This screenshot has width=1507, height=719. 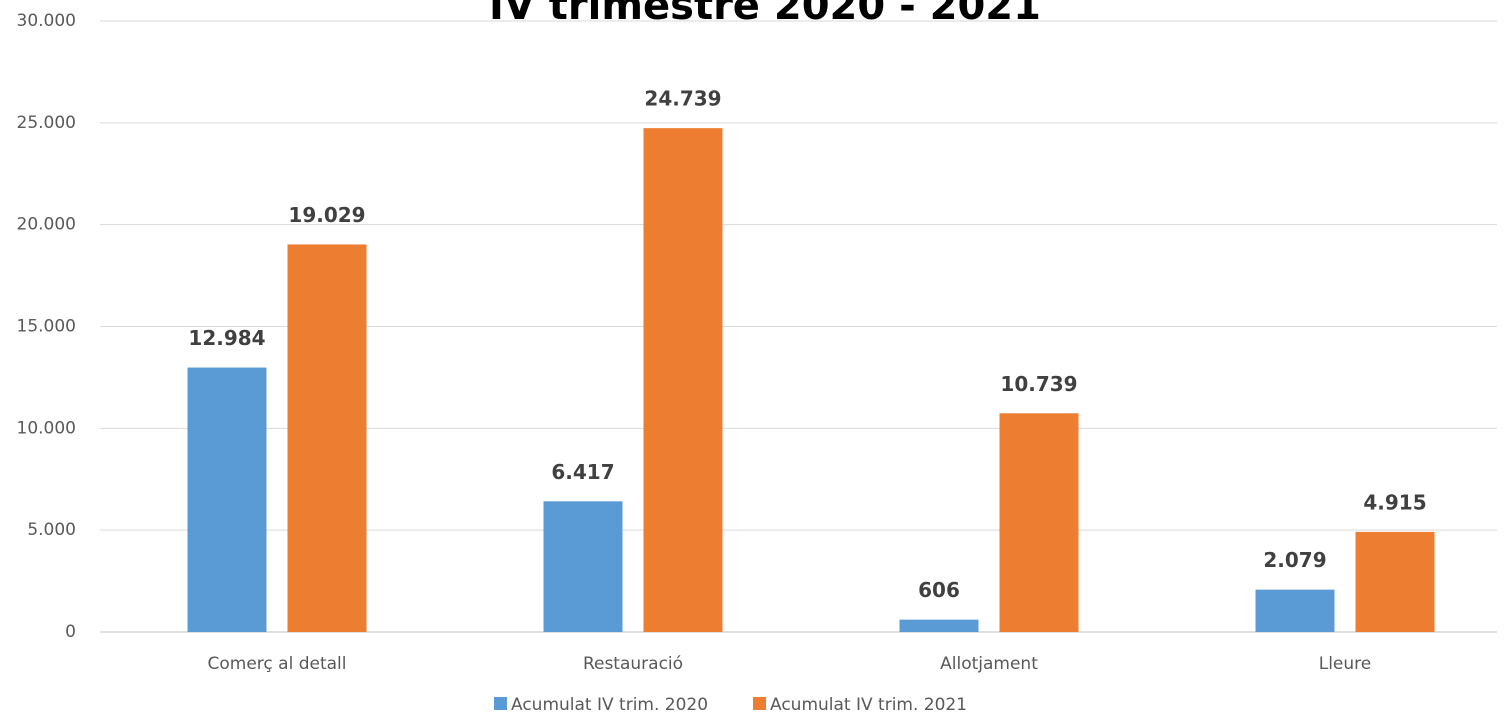 What do you see at coordinates (46, 428) in the screenshot?
I see `y-tick-label: 10.000` at bounding box center [46, 428].